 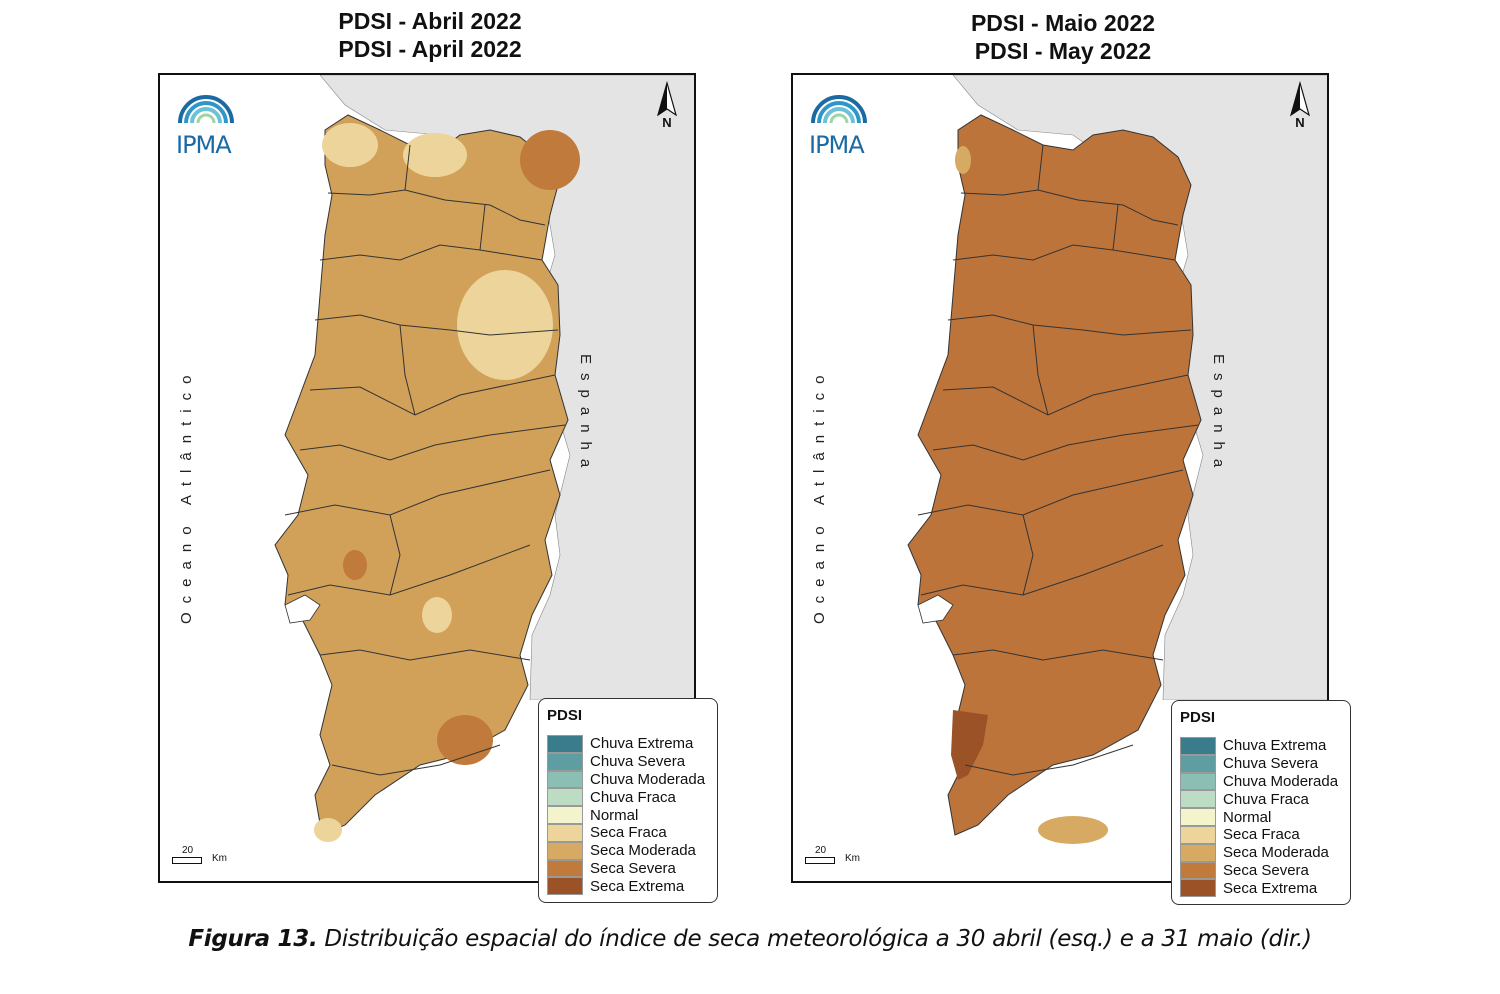 What do you see at coordinates (1300, 109) in the screenshot?
I see `north-arrow-icon` at bounding box center [1300, 109].